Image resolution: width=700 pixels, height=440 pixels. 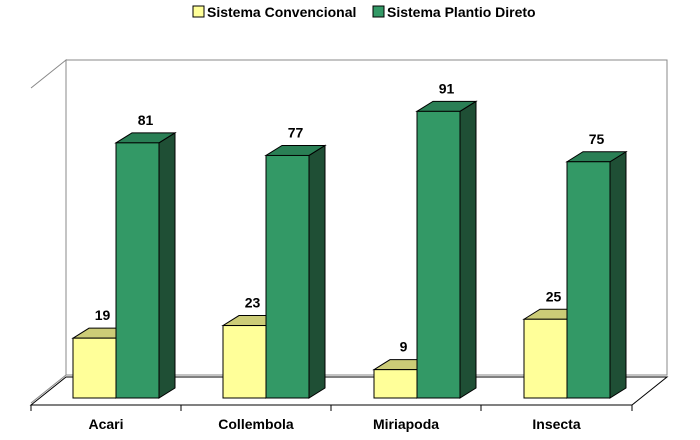 What do you see at coordinates (378, 11) in the screenshot?
I see `legend-swatch-plantio-direto` at bounding box center [378, 11].